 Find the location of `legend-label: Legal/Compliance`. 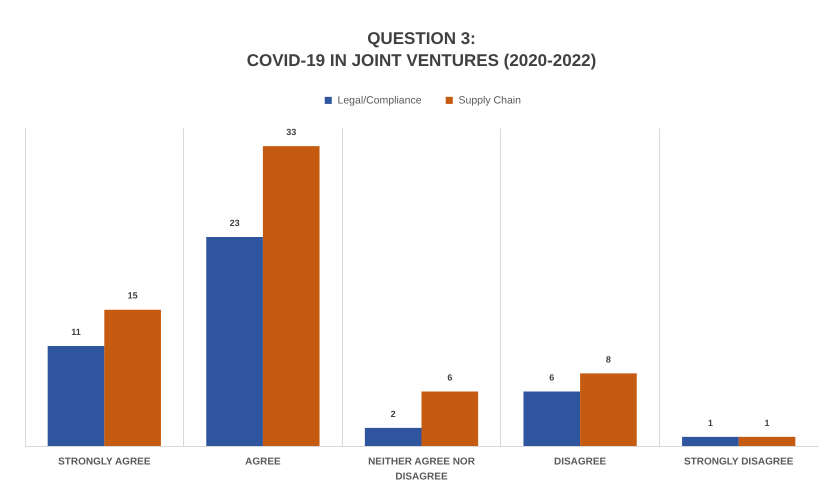

legend-label: Legal/Compliance is located at coordinates (380, 100).